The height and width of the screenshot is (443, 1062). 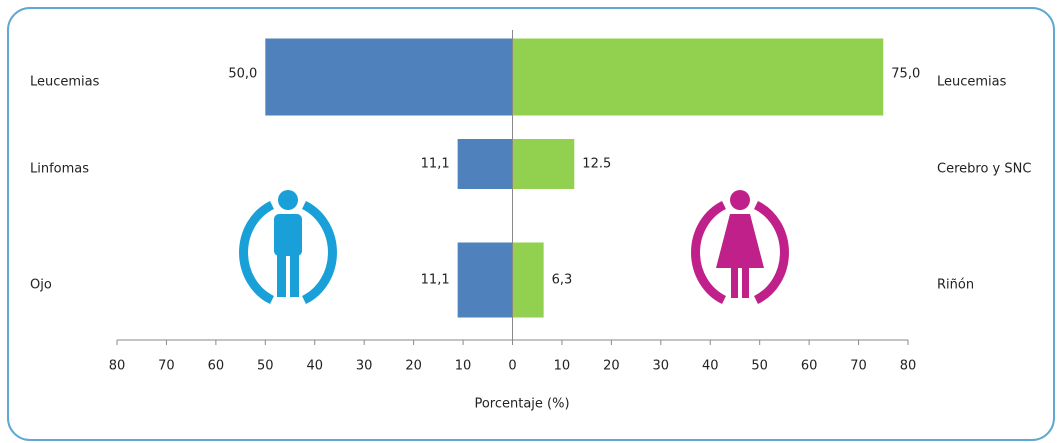 What do you see at coordinates (596, 164) in the screenshot?
I see `data-label: 12.5` at bounding box center [596, 164].